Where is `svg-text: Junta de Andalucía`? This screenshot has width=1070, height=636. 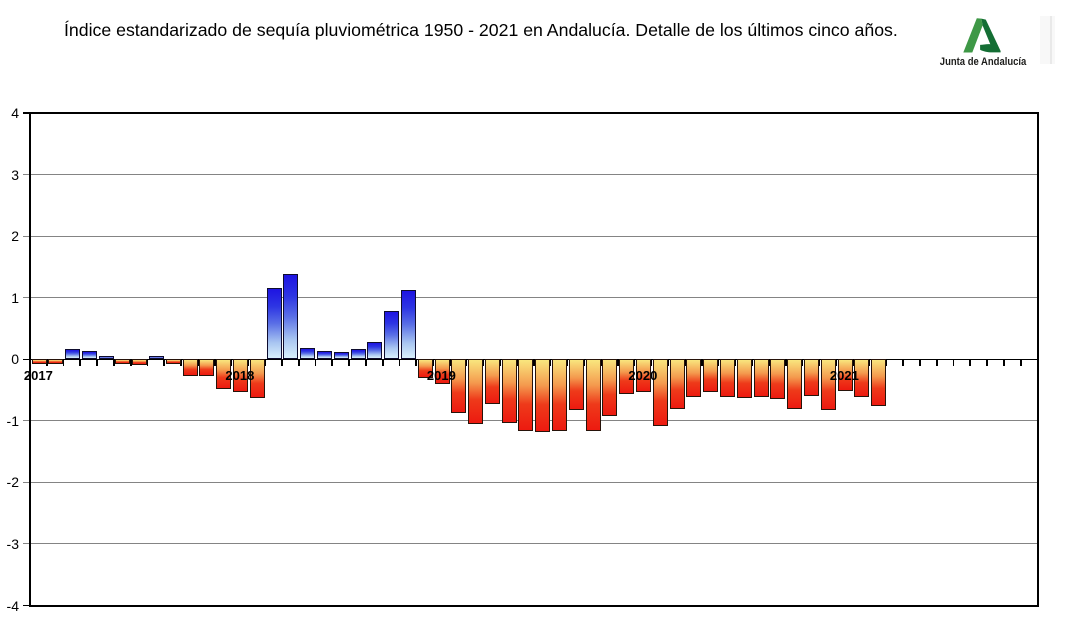
svg-text: Junta de Andalucía is located at coordinates (983, 62).